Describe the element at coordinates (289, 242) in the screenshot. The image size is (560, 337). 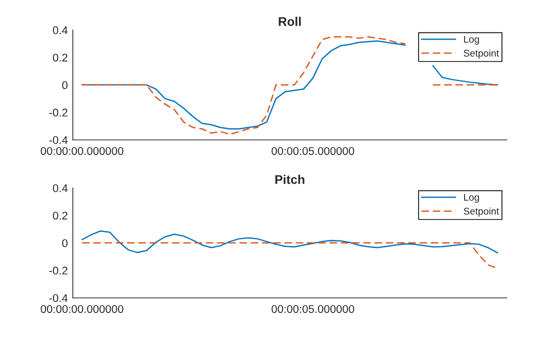
I see `line-series` at that location.